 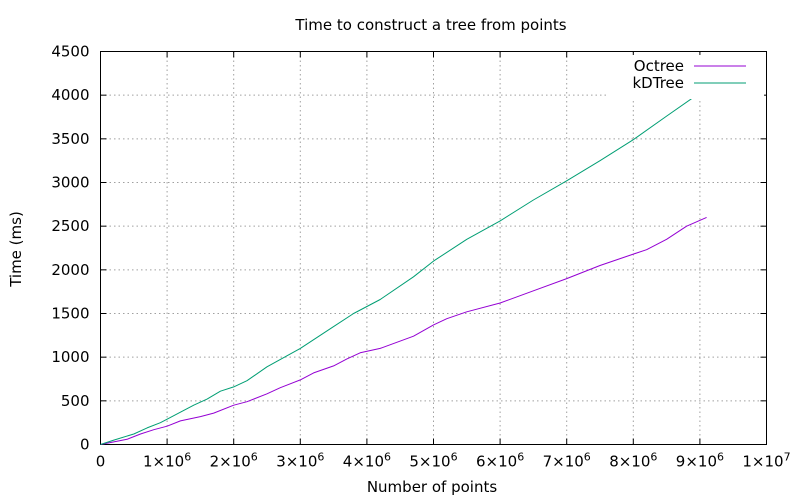 I want to click on y-tick-label: 3500, so click(x=70, y=139).